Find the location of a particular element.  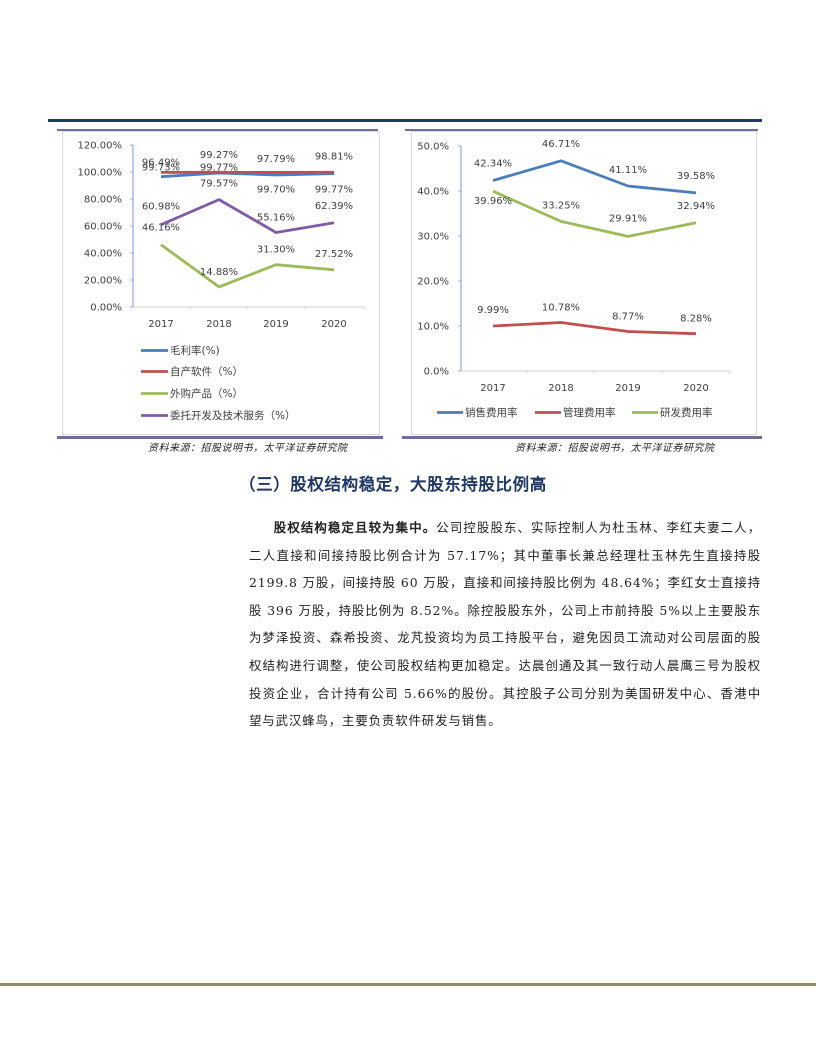

right-chart-frame is located at coordinates (584, 283).